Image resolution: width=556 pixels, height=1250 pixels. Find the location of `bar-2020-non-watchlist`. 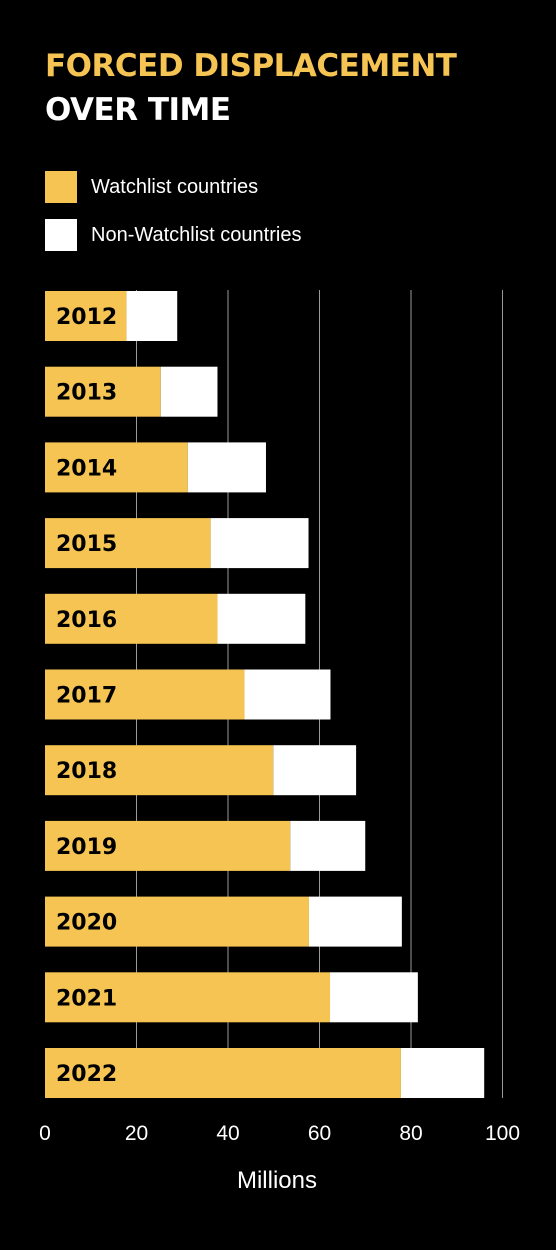

bar-2020-non-watchlist is located at coordinates (355, 921).